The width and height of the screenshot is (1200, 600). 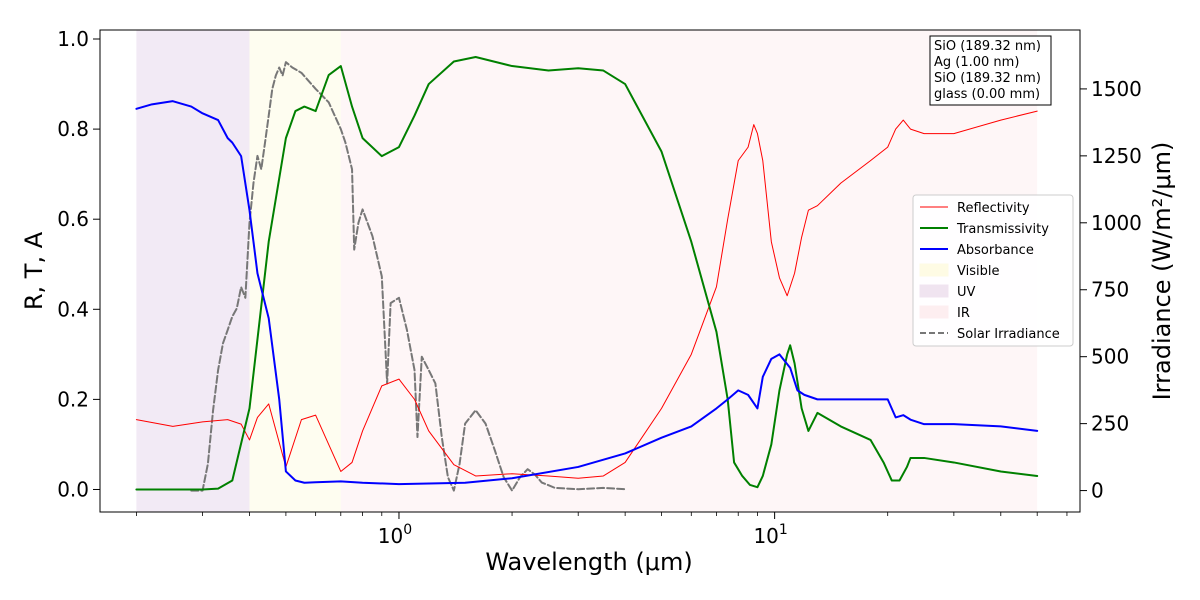 What do you see at coordinates (73, 399) in the screenshot?
I see `y-tick-label: 0.2` at bounding box center [73, 399].